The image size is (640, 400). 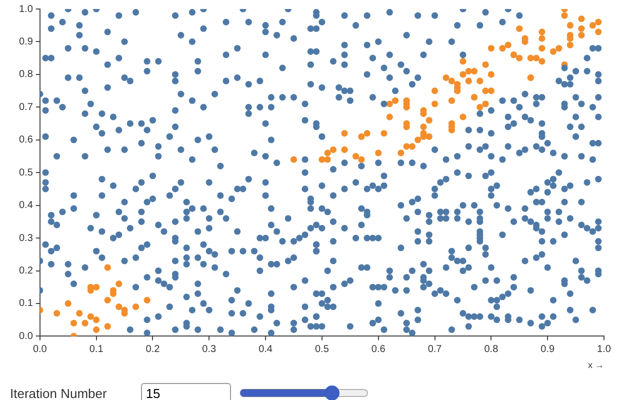 What do you see at coordinates (26, 206) in the screenshot?
I see `y-tick-label: 0.4` at bounding box center [26, 206].